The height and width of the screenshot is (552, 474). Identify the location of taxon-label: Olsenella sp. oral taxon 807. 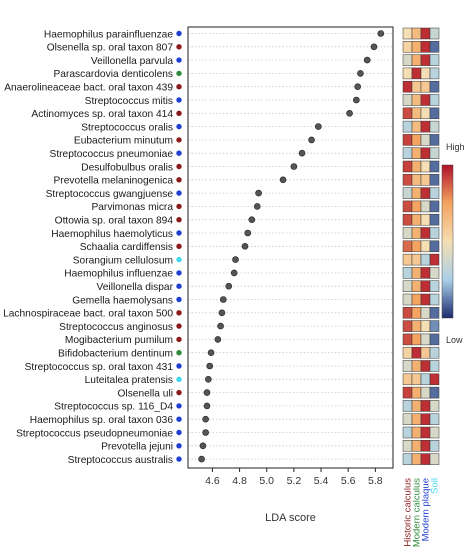
(110, 48).